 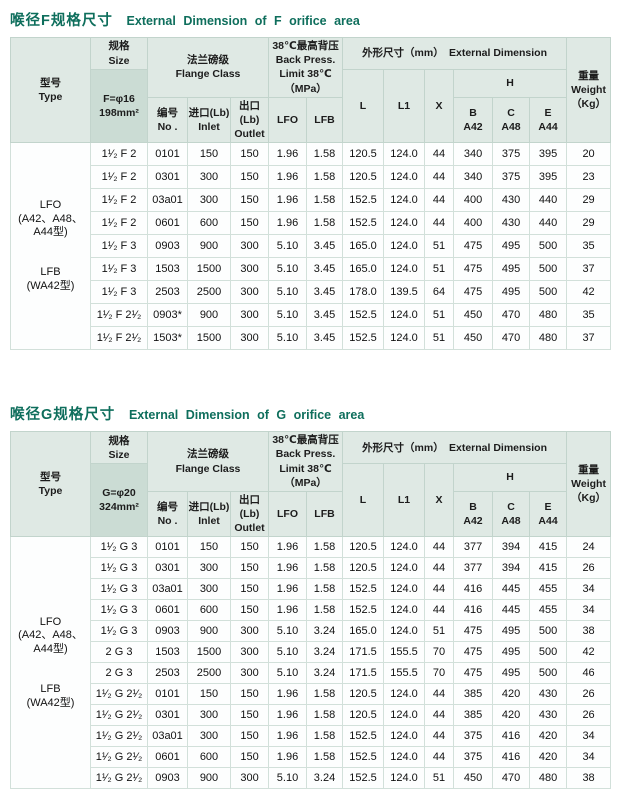 What do you see at coordinates (510, 477) in the screenshot?
I see `col-header-h: H` at bounding box center [510, 477].